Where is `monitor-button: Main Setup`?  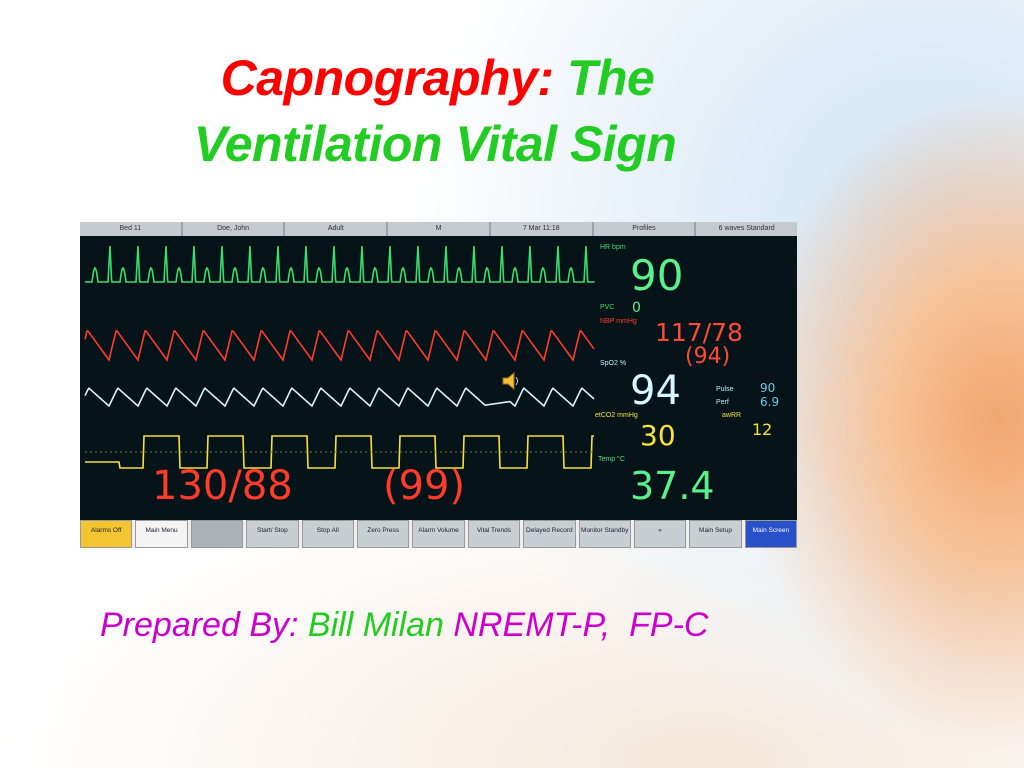
monitor-button: Main Setup is located at coordinates (715, 534).